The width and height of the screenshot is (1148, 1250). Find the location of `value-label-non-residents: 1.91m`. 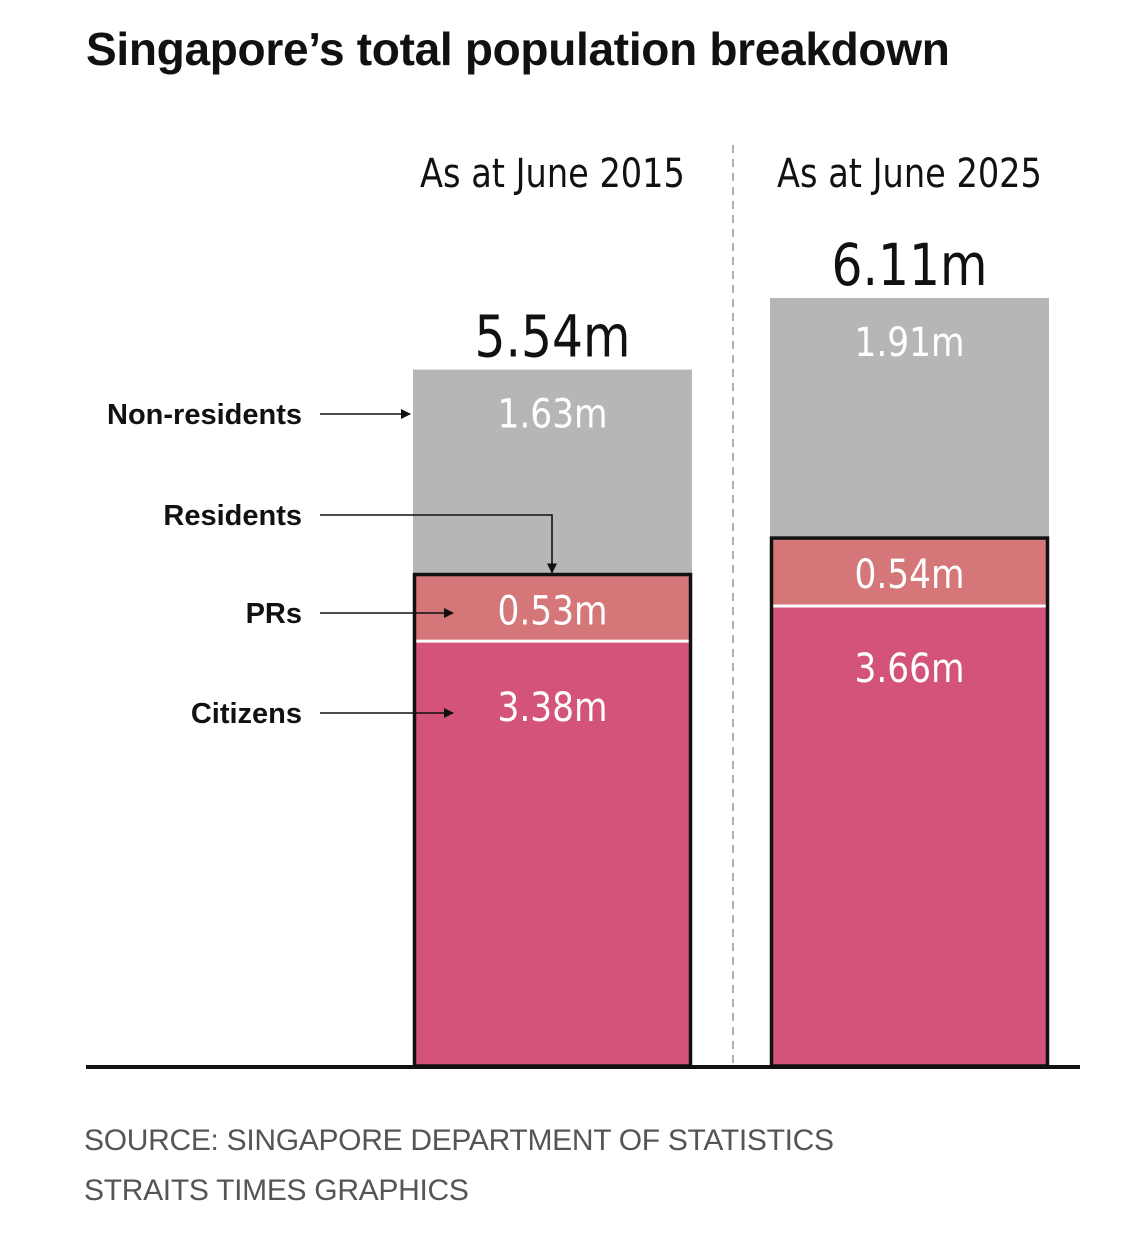

value-label-non-residents: 1.91m is located at coordinates (909, 341).